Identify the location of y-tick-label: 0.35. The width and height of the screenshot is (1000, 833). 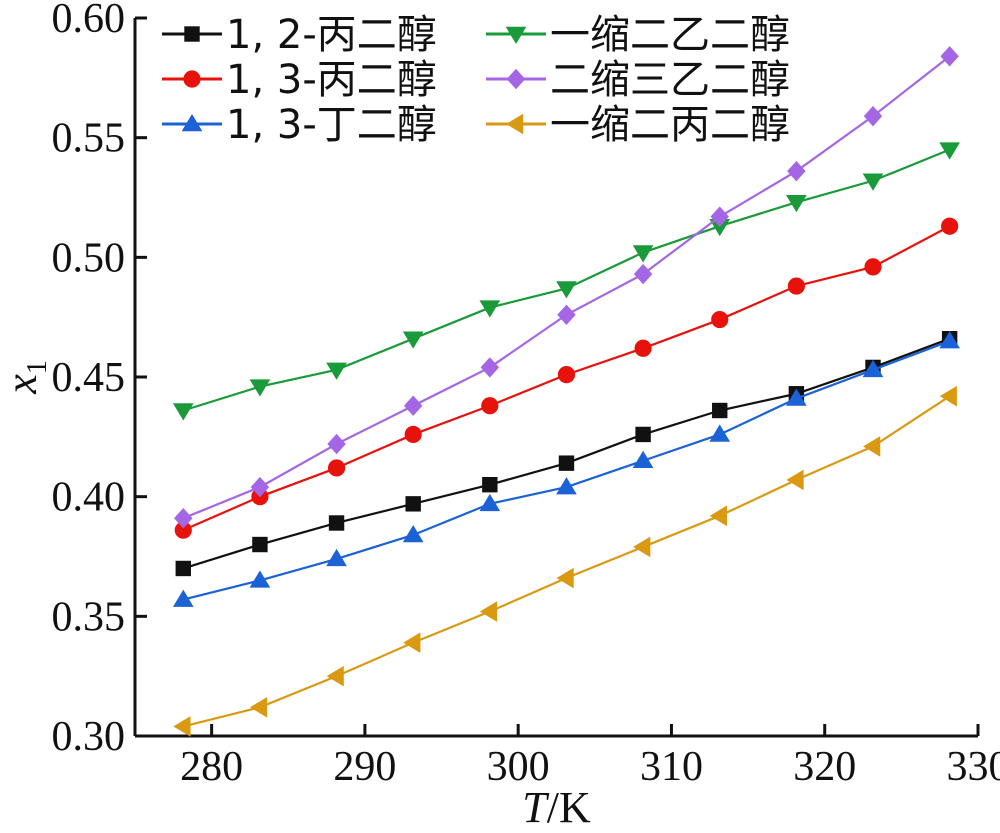
(89, 617).